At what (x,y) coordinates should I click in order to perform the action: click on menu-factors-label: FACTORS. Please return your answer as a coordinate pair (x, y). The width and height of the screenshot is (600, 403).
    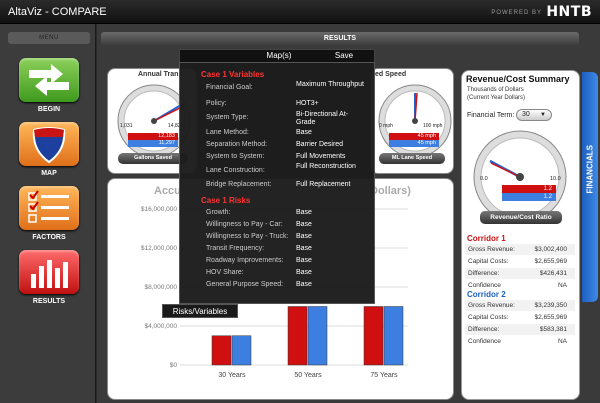
    Looking at the image, I should click on (49, 237).